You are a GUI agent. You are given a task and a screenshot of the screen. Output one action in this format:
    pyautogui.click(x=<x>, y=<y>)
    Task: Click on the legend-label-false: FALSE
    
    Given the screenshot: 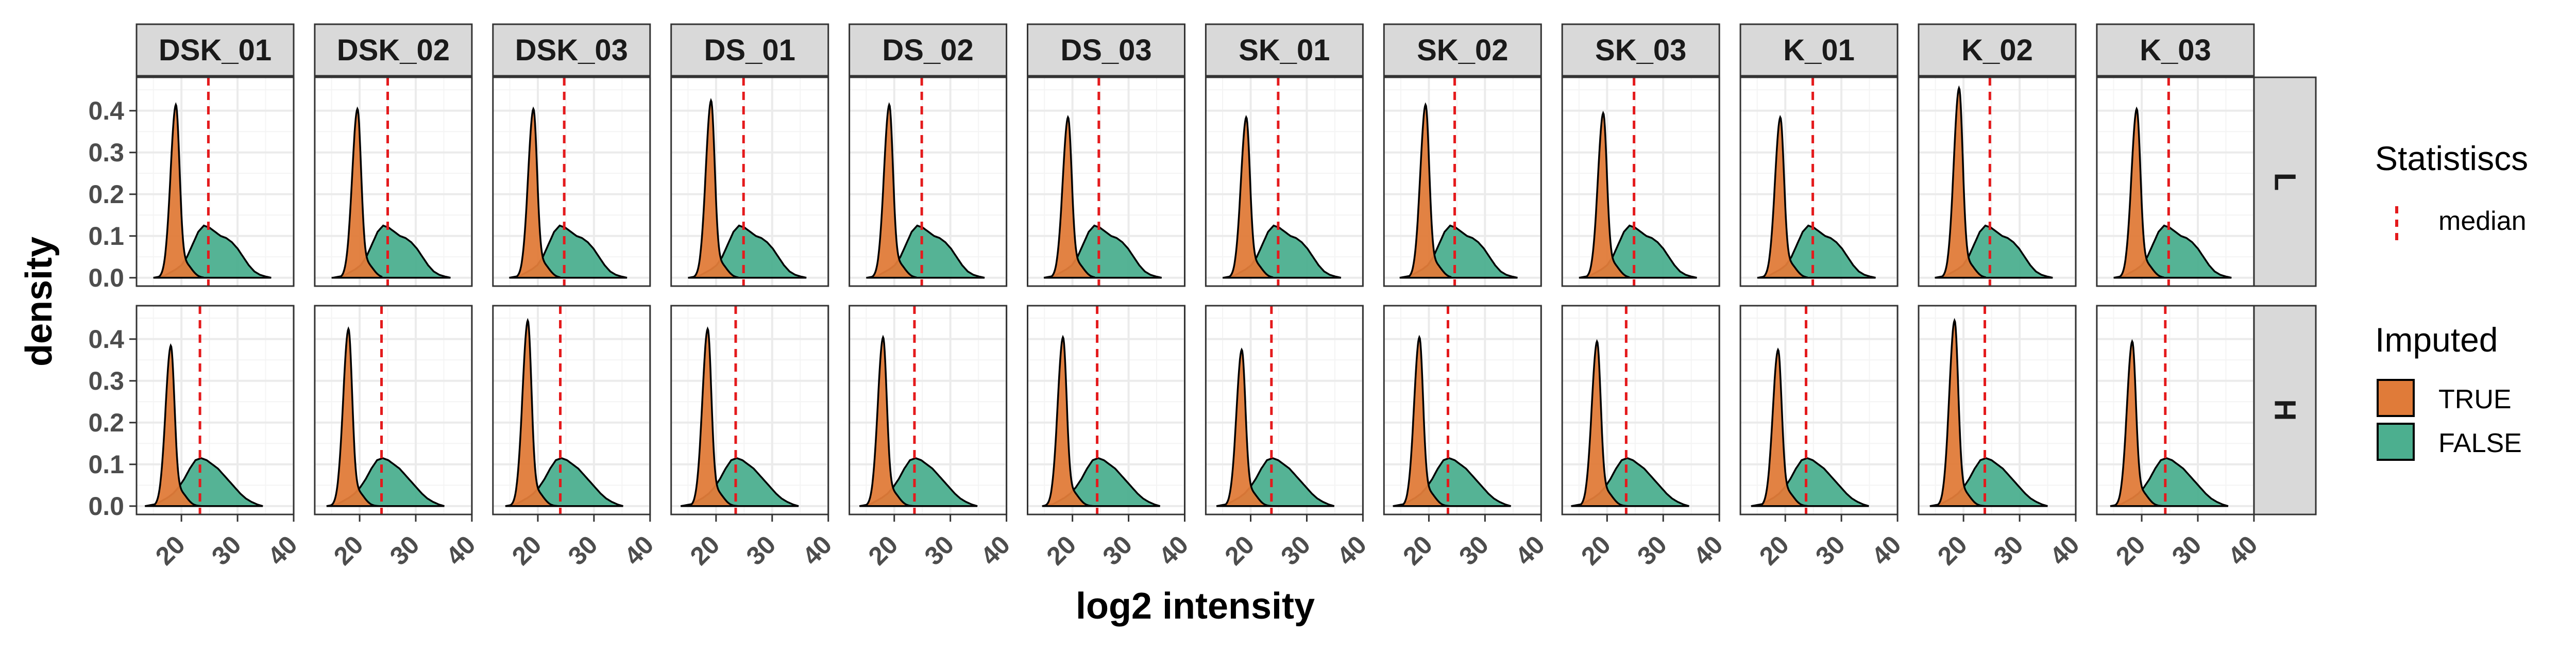 What is the action you would take?
    pyautogui.click(x=2480, y=443)
    